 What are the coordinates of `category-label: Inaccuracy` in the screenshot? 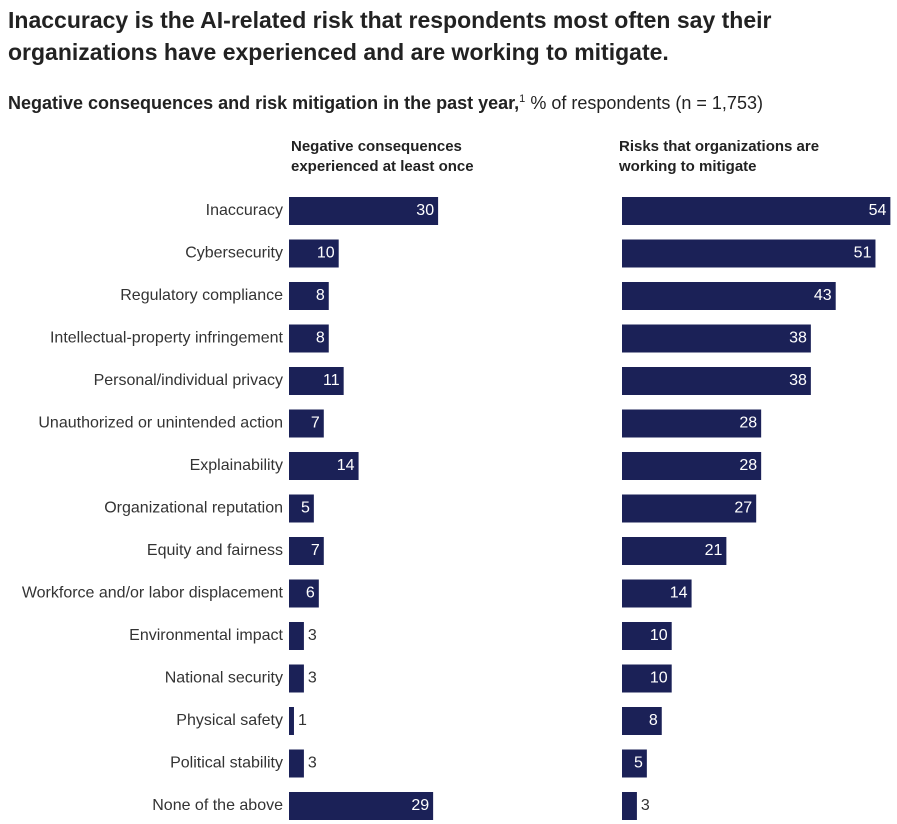 It's located at (244, 210).